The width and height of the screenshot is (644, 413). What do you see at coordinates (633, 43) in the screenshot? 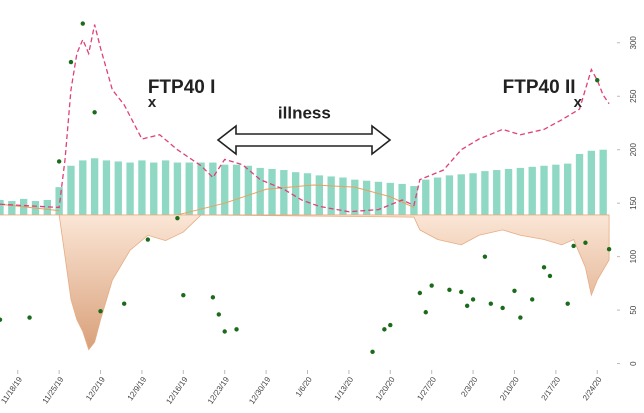
I see `y-tick-label: 300` at bounding box center [633, 43].